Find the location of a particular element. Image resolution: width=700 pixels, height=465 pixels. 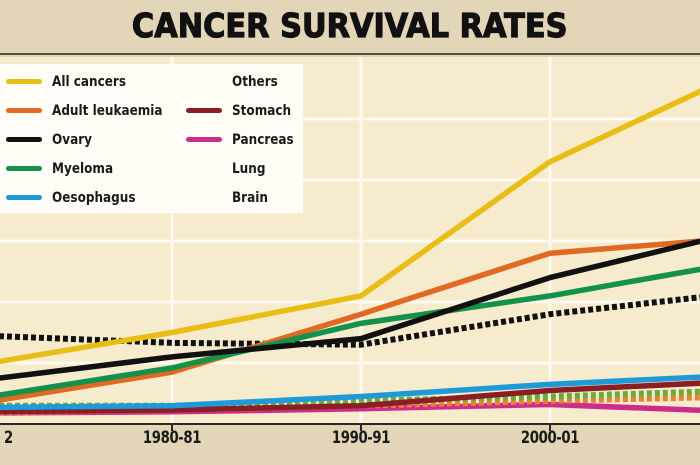

series-line-oesophagus is located at coordinates (350, 392).